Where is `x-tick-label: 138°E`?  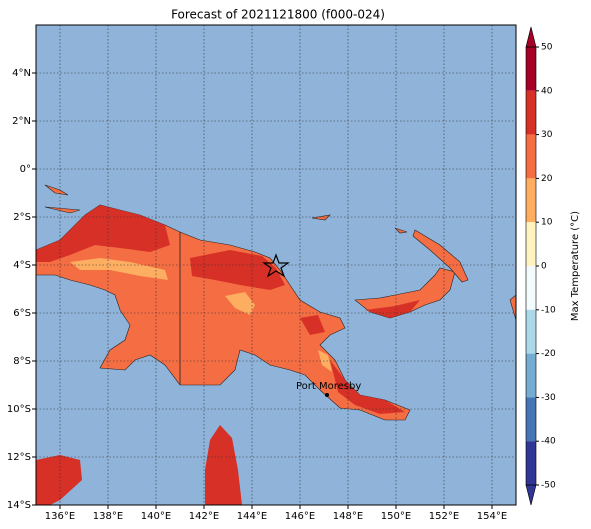
x-tick-label: 138°E is located at coordinates (108, 516).